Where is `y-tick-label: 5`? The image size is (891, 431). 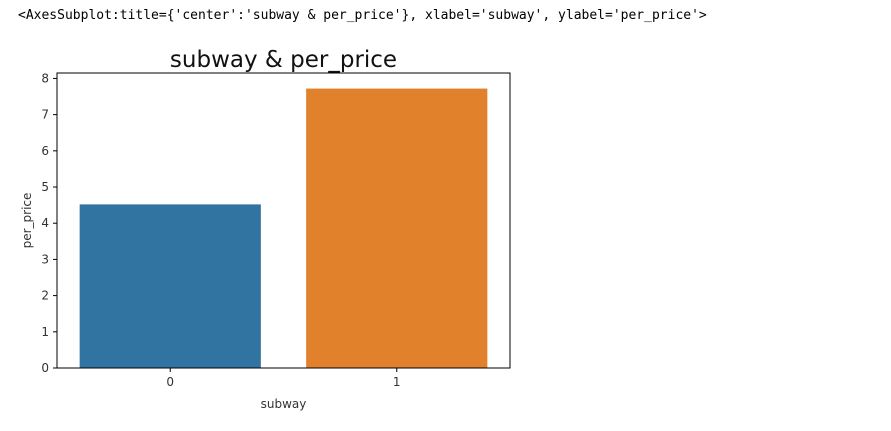 y-tick-label: 5 is located at coordinates (45, 187).